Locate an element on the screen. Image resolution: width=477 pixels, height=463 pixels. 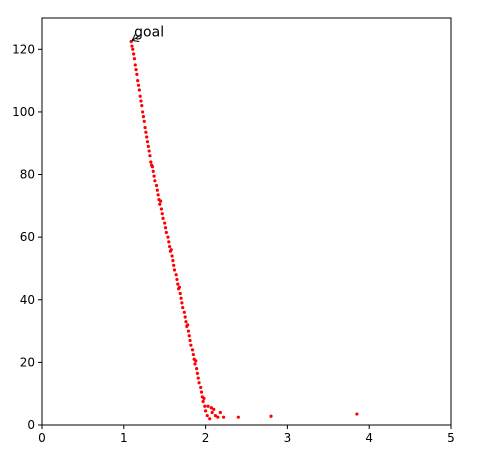
x-tick-label: 2 is located at coordinates (206, 438).